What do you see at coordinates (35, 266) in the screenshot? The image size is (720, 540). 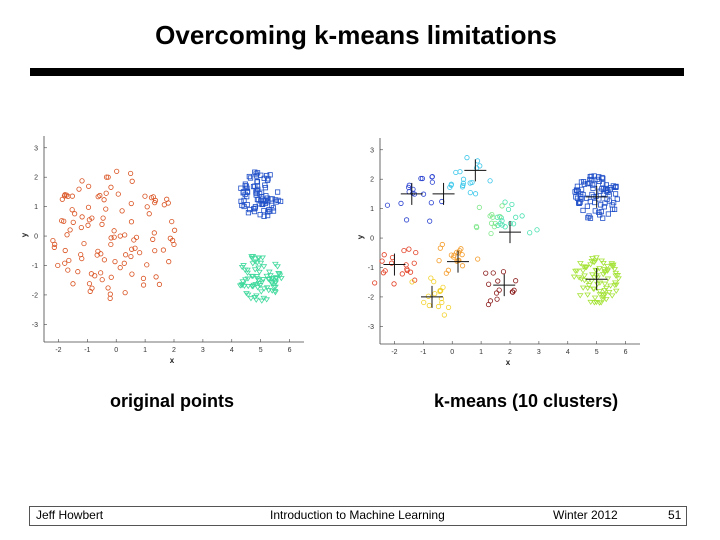 I see `y-tick-label: -1` at bounding box center [35, 266].